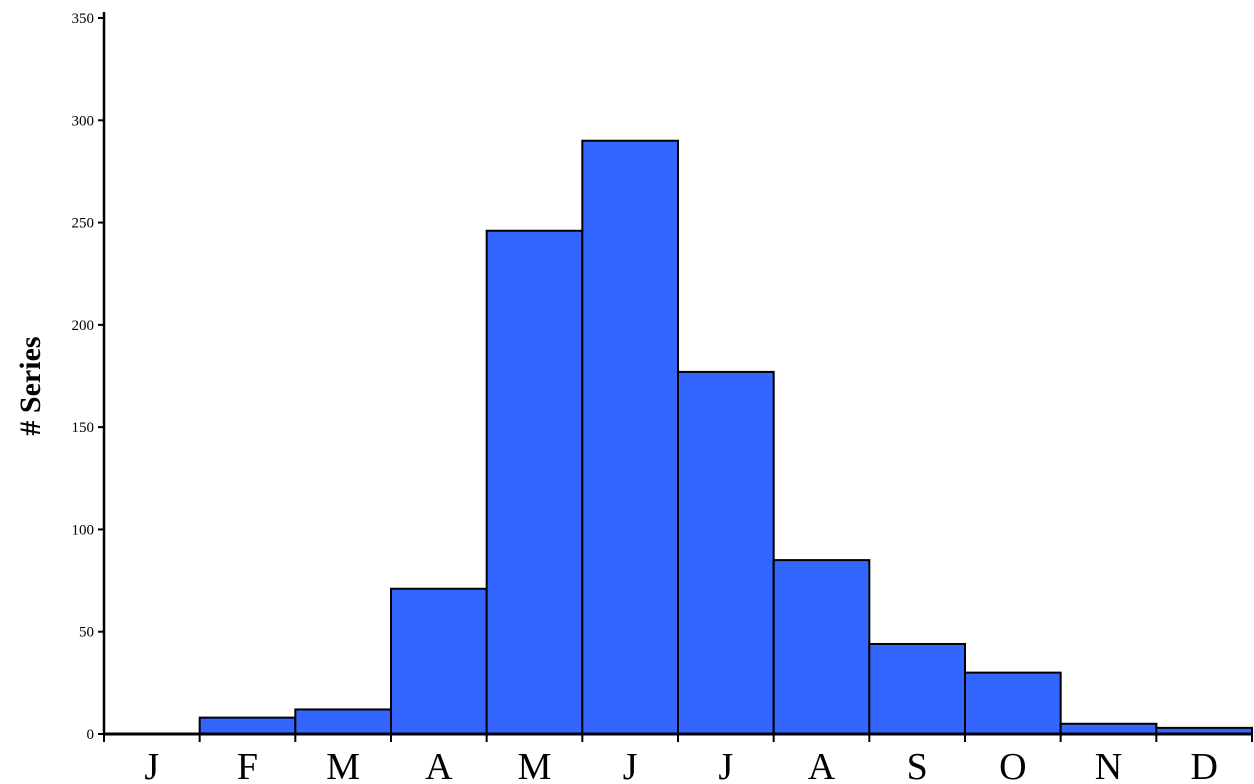  What do you see at coordinates (83, 428) in the screenshot?
I see `y-tick-label-150: 150` at bounding box center [83, 428].